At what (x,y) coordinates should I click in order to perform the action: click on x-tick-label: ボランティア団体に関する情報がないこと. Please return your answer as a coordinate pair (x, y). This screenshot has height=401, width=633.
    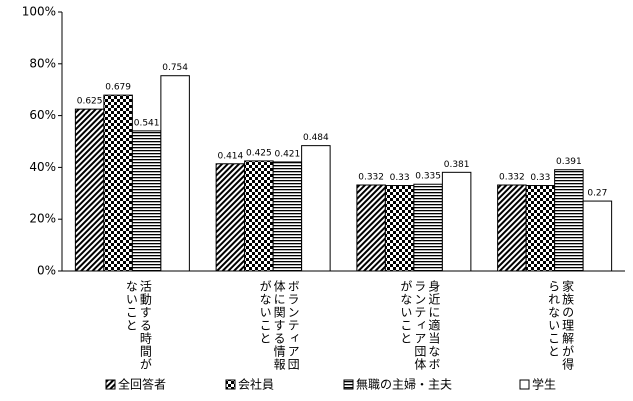
    Looking at the image, I should click on (279, 325).